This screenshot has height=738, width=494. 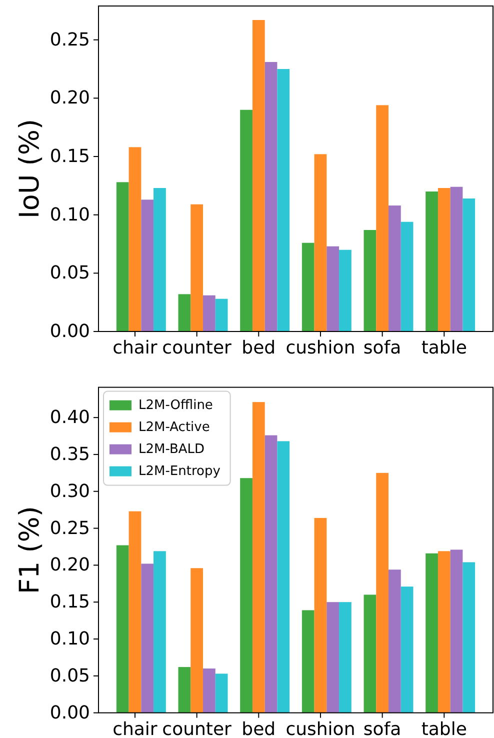 What do you see at coordinates (171, 449) in the screenshot?
I see `legend-label: L2M-BALD` at bounding box center [171, 449].